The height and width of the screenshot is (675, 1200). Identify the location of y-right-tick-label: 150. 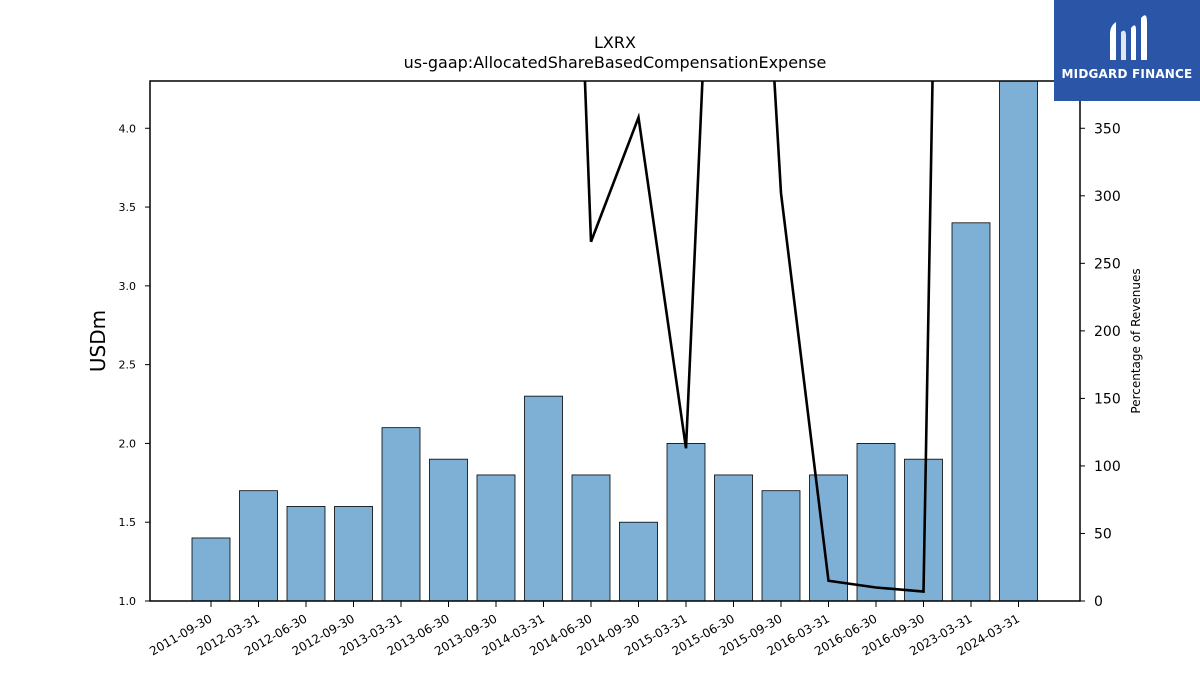
(1107, 399).